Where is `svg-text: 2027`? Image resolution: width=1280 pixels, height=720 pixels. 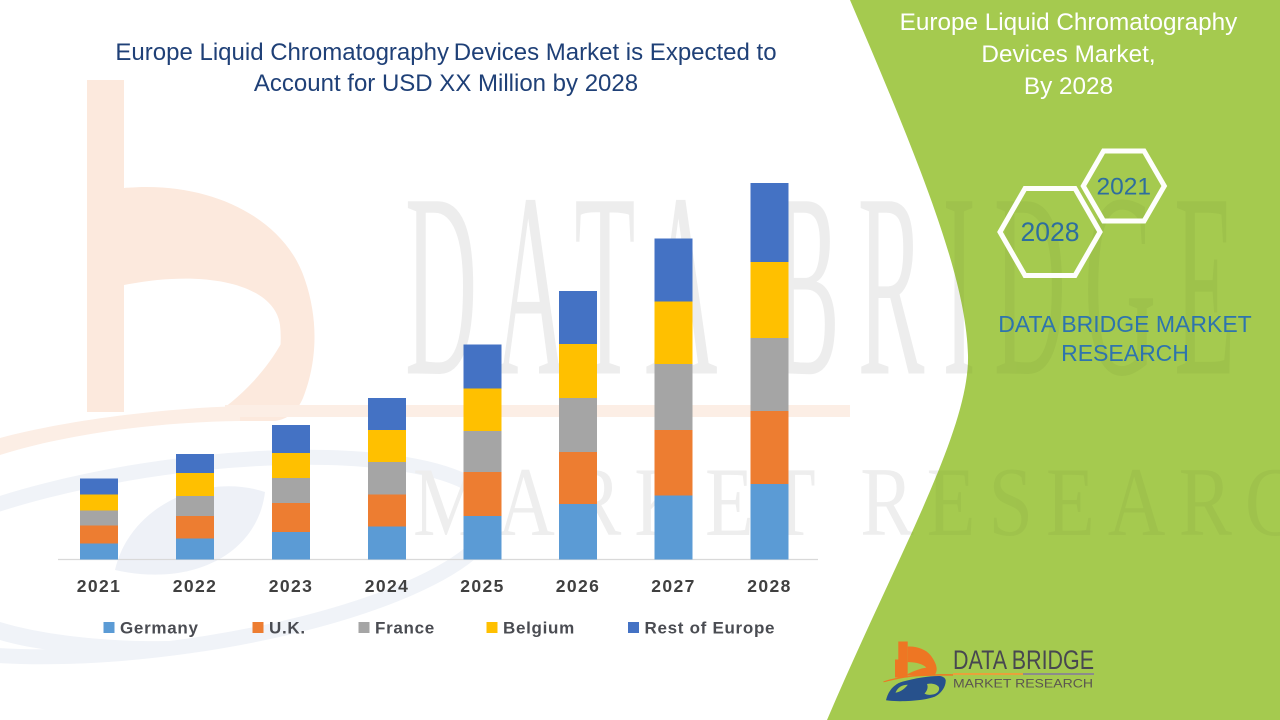 svg-text: 2027 is located at coordinates (673, 586).